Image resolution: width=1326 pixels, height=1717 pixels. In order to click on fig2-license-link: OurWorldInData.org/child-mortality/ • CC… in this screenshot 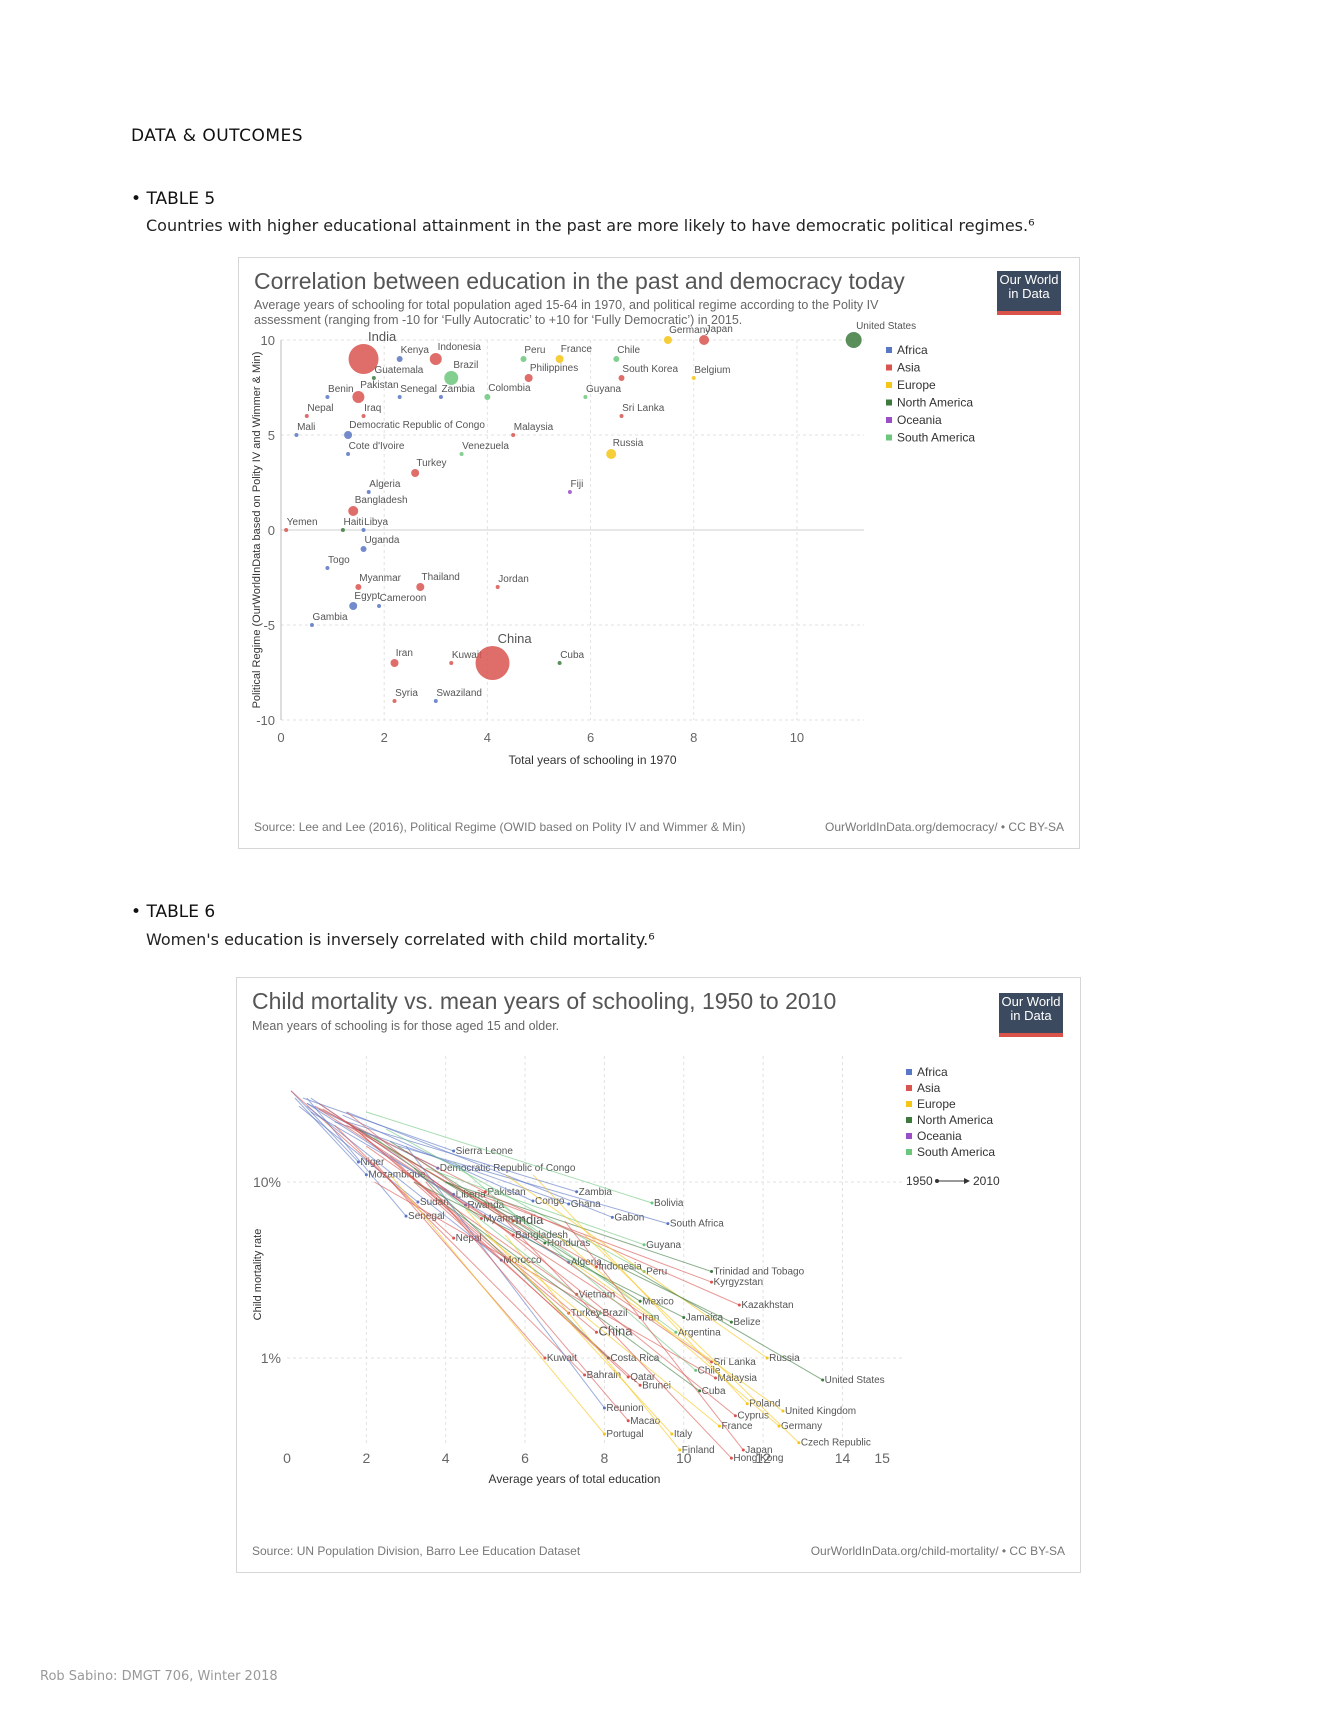, I will do `click(937, 1551)`.